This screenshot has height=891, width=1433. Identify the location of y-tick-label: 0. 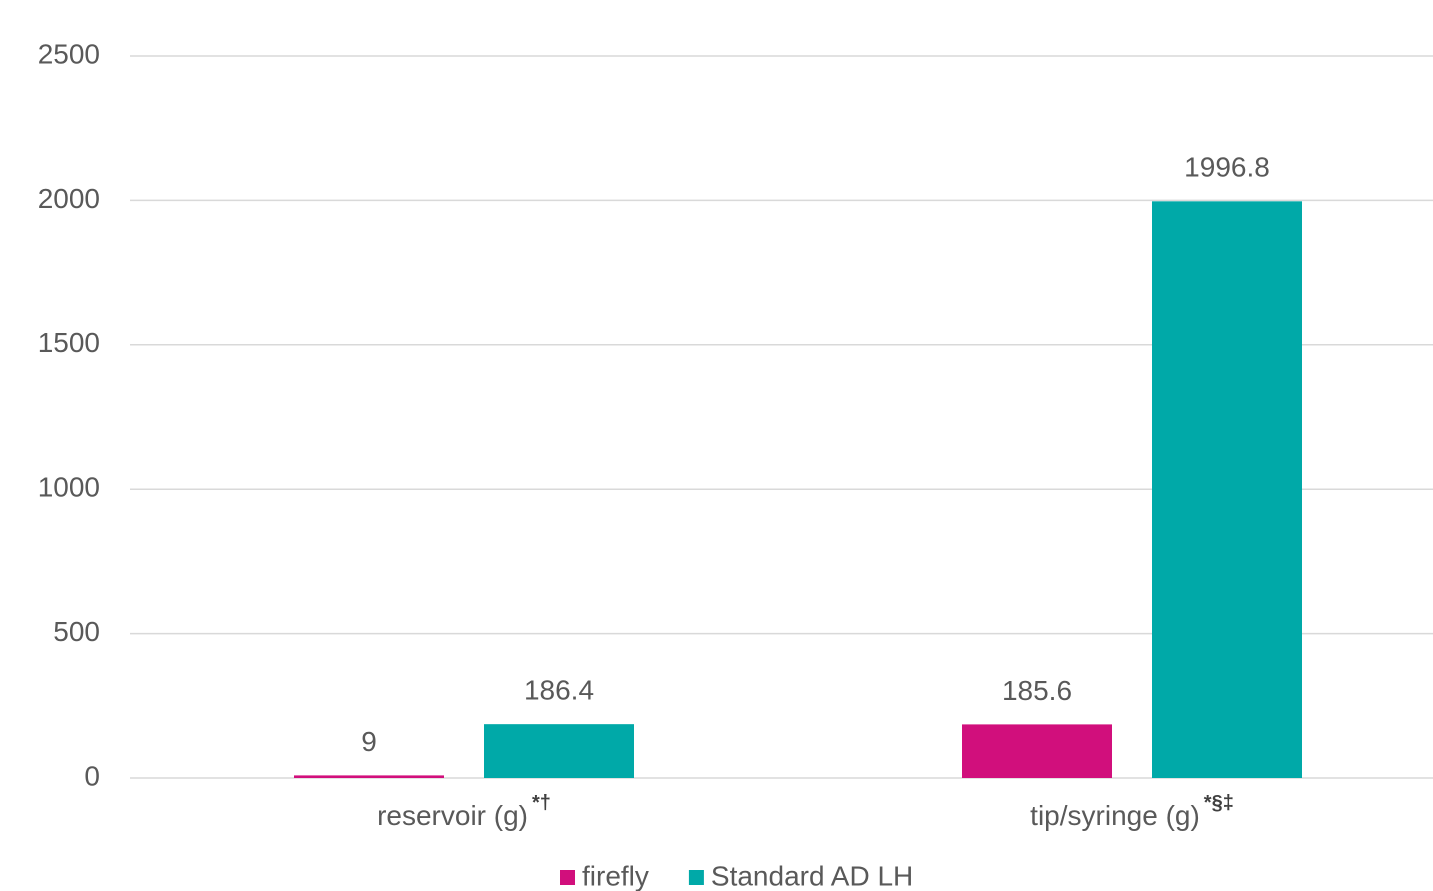
(92, 775).